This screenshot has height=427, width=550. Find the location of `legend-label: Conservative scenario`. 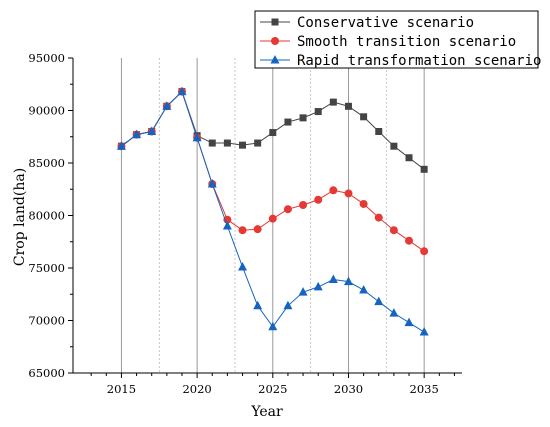

legend-label: Conservative scenario is located at coordinates (385, 23).